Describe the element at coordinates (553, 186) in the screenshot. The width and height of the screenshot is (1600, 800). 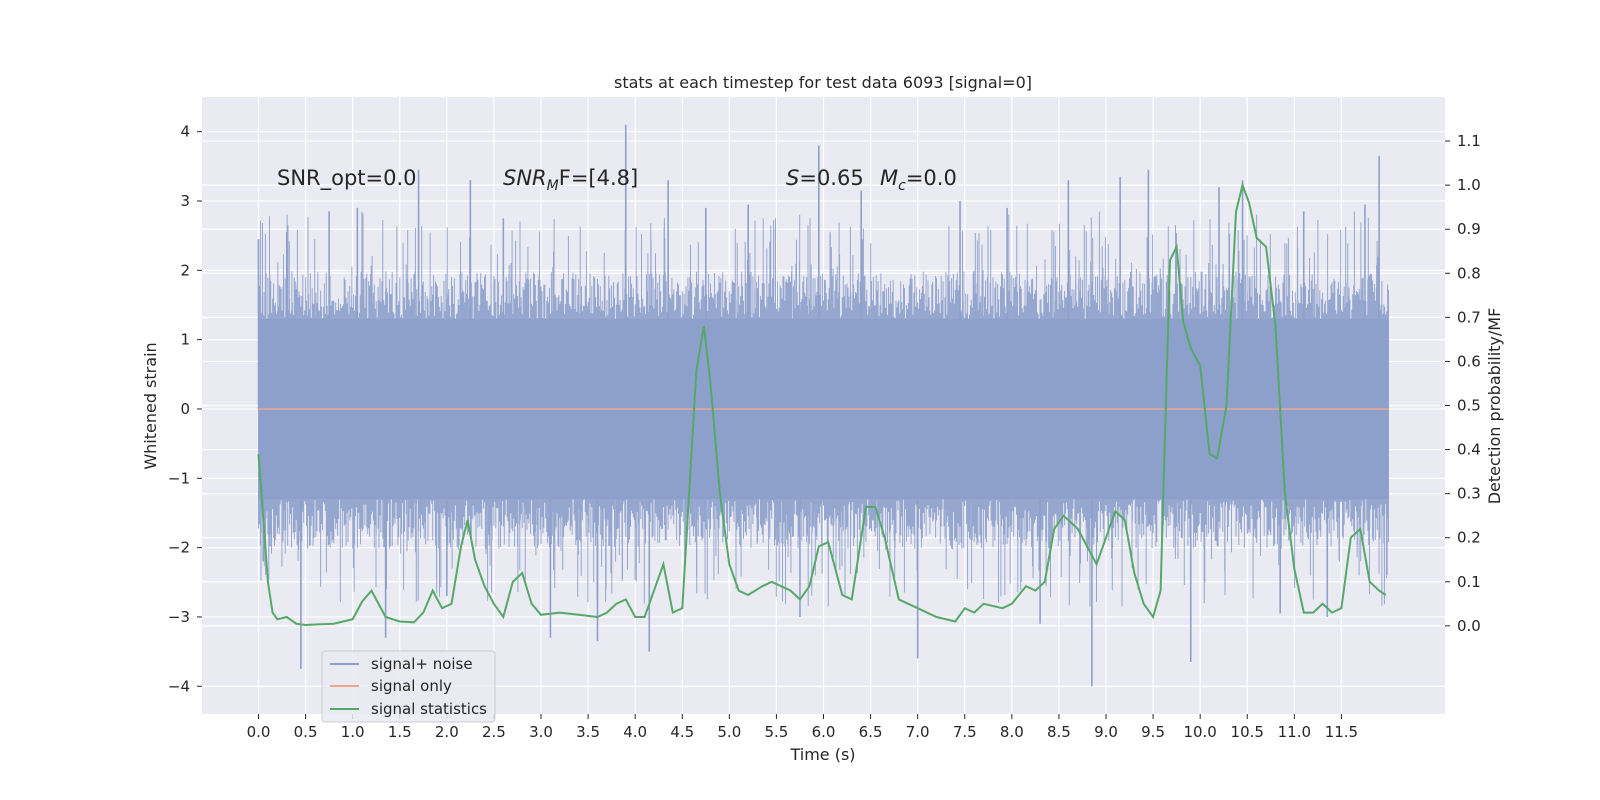
I see `annotation-snr-mf-sub: M` at that location.